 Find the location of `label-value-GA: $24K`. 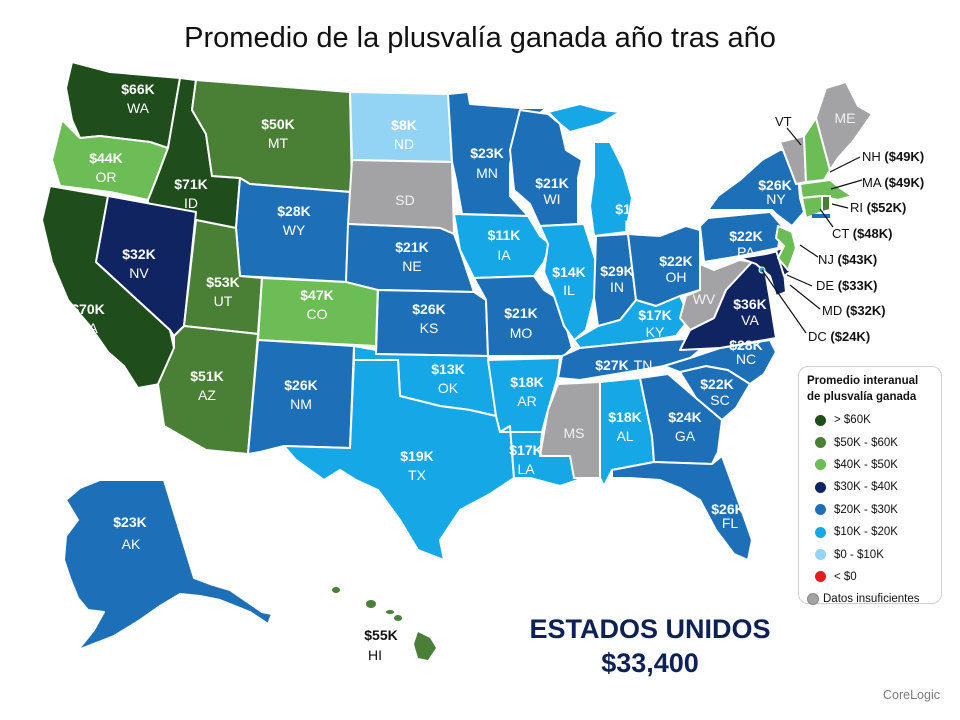

label-value-GA: $24K is located at coordinates (684, 417).